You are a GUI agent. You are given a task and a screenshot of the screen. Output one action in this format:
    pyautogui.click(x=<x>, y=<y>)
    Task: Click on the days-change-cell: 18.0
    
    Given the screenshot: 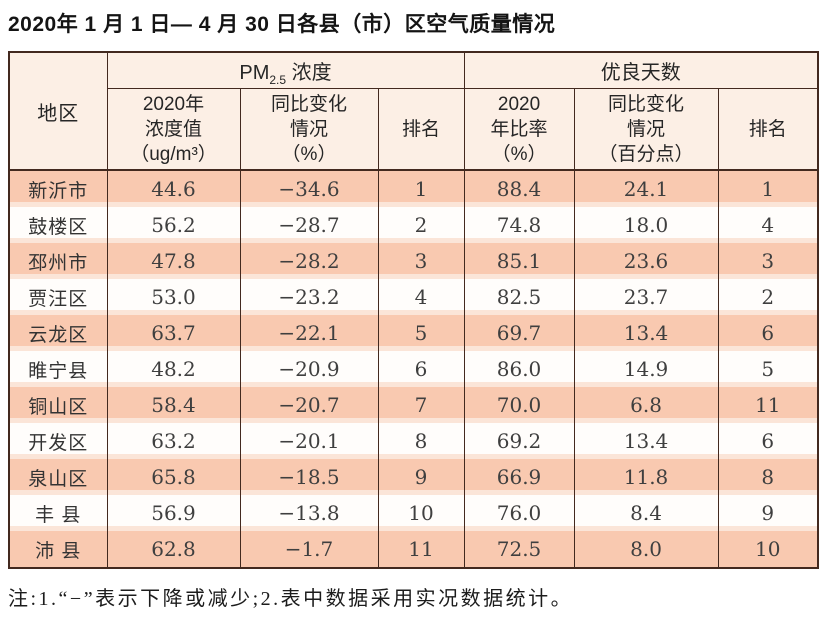 What is the action you would take?
    pyautogui.click(x=646, y=225)
    